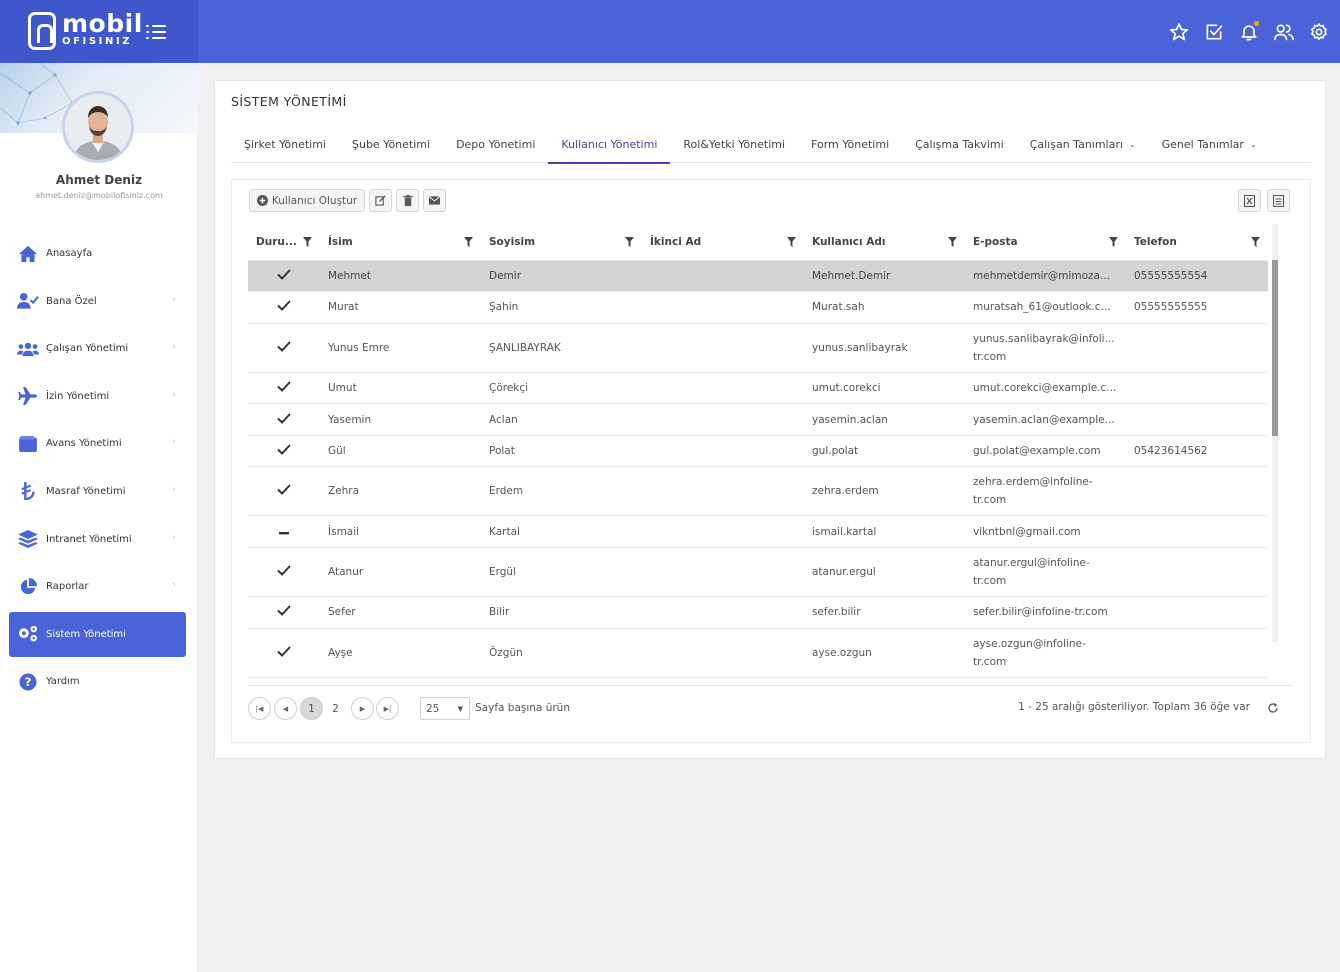 The width and height of the screenshot is (1340, 972). What do you see at coordinates (307, 200) in the screenshot?
I see `create-user-button: Kullanıcı Oluştur` at bounding box center [307, 200].